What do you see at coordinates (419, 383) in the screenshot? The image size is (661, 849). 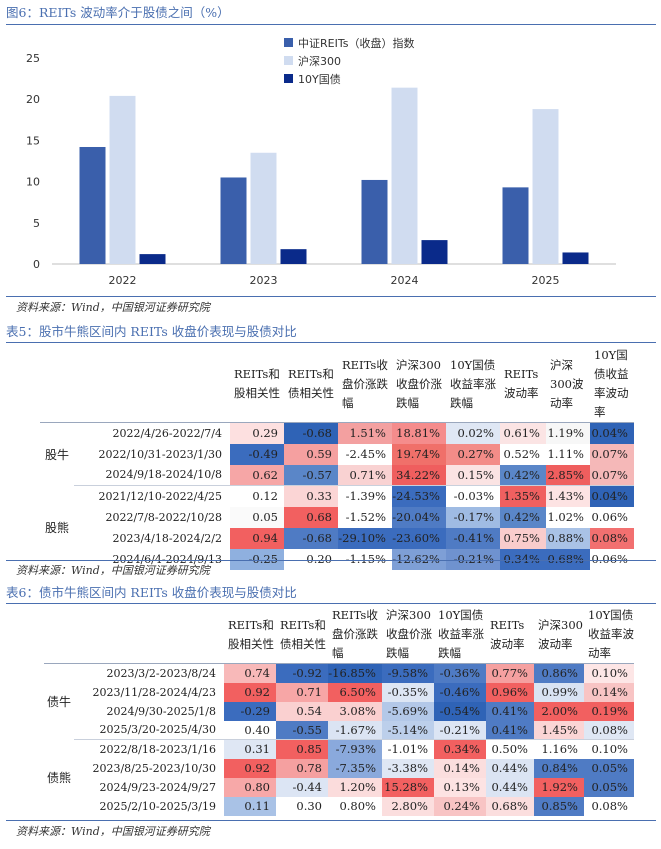 I see `table5-header-cell: 沪深300收盘价涨跌幅` at bounding box center [419, 383].